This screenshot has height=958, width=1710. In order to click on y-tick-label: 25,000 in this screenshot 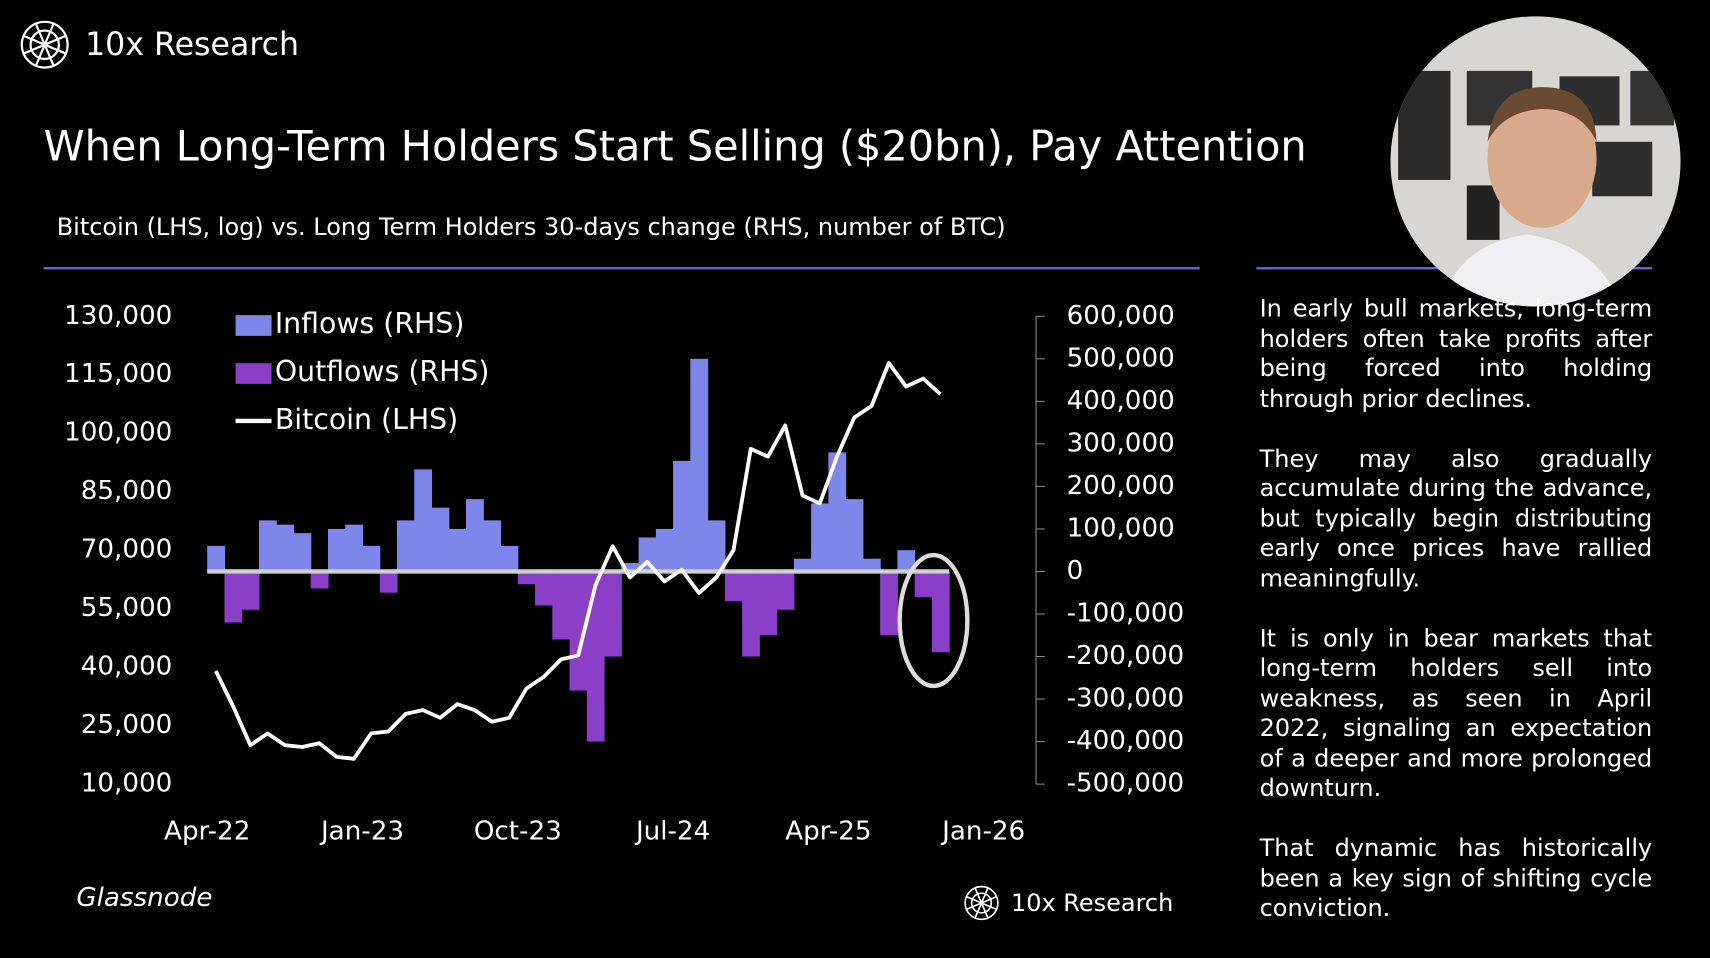, I will do `click(127, 725)`.